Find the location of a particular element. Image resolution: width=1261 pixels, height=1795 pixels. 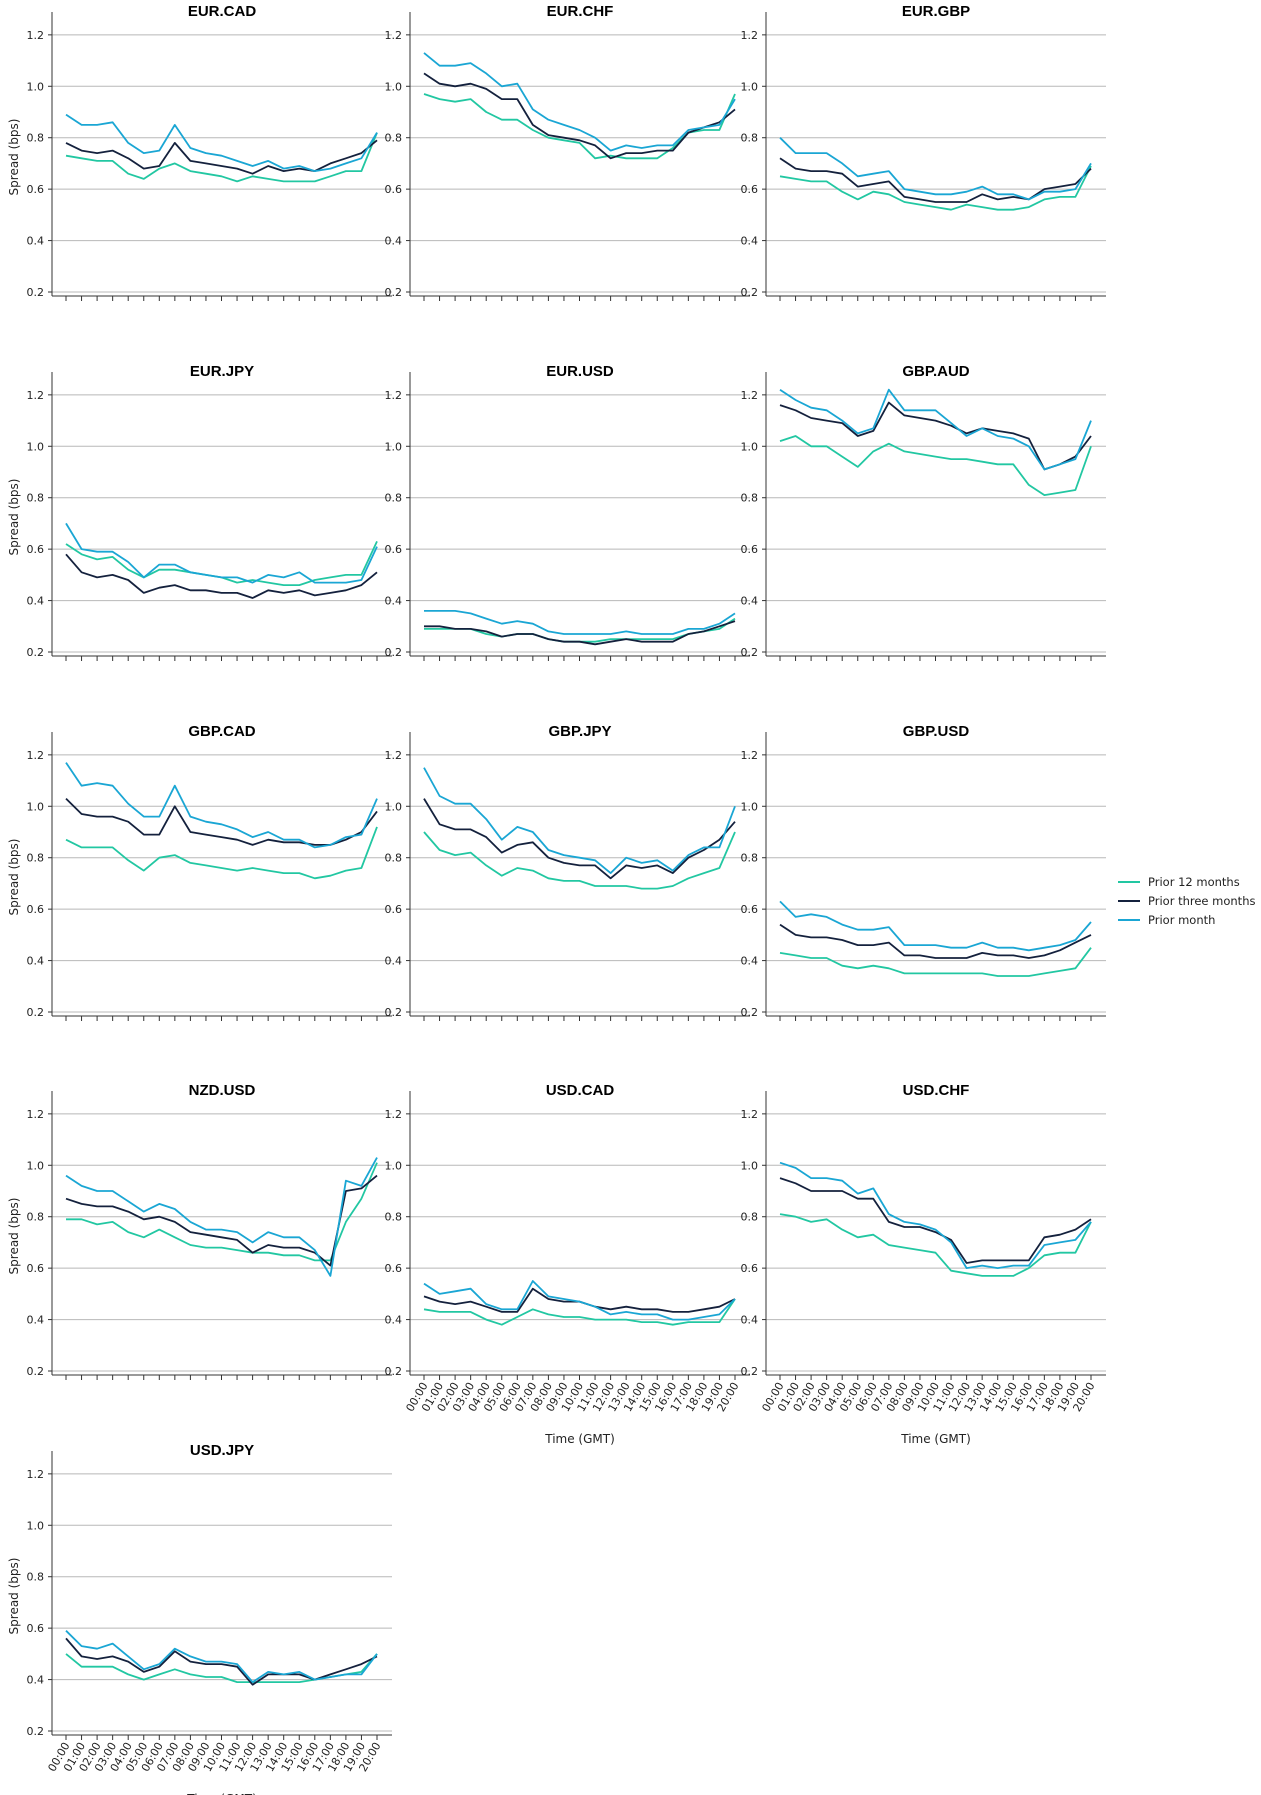

panel-title: EUR.CHF is located at coordinates (580, 11).